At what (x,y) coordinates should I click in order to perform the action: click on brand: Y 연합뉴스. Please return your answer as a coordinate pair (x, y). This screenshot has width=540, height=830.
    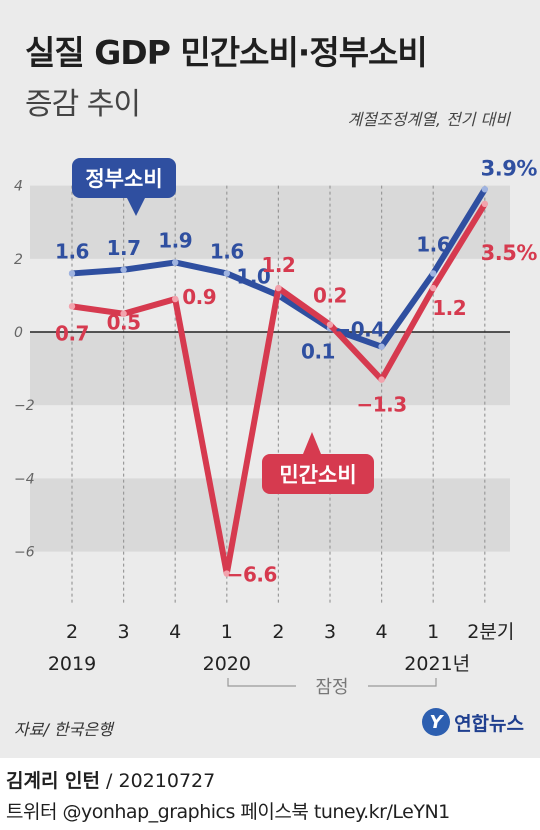
    Looking at the image, I should click on (473, 722).